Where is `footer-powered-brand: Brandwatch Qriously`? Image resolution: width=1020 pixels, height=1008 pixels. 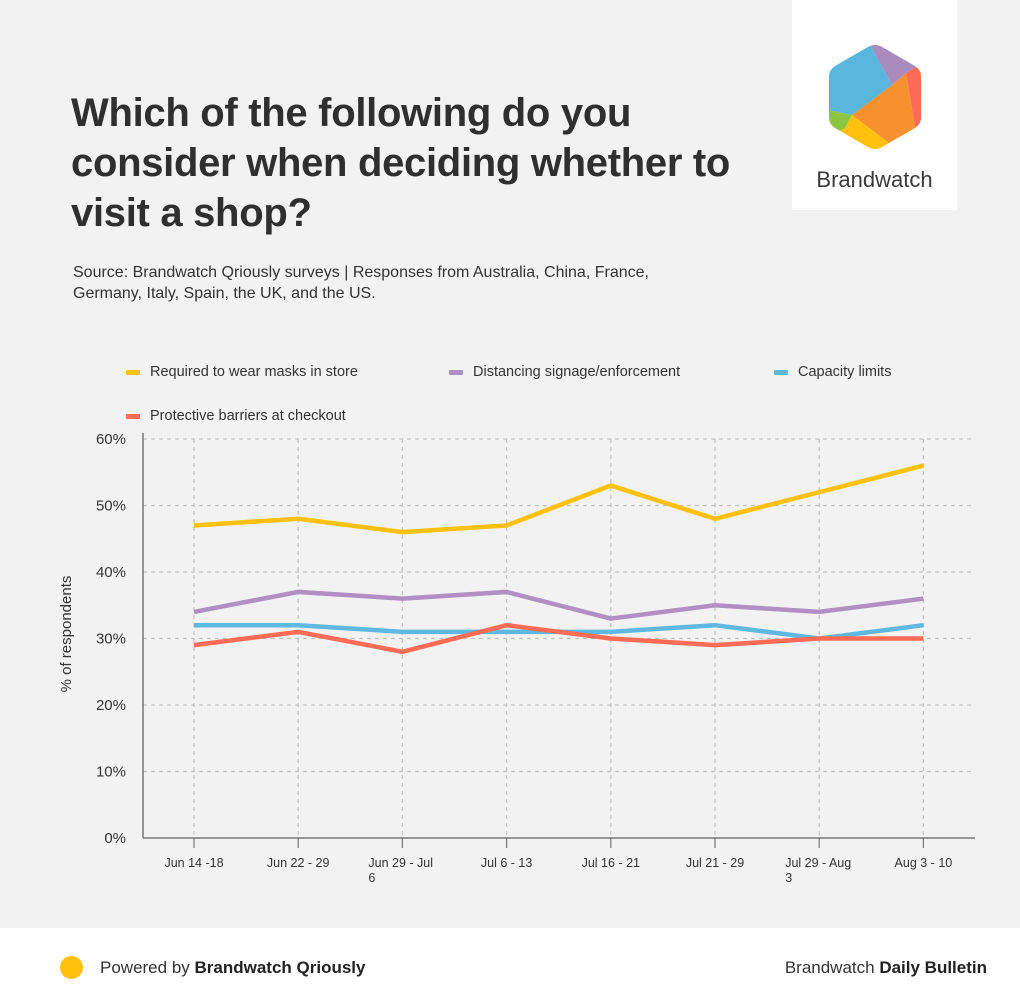 footer-powered-brand: Brandwatch Qriously is located at coordinates (280, 967).